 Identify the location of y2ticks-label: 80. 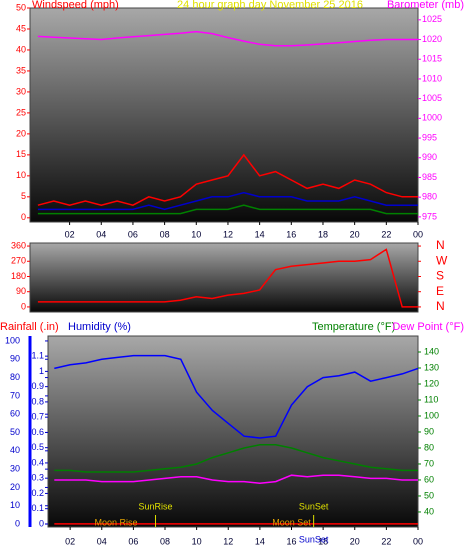
(429, 447).